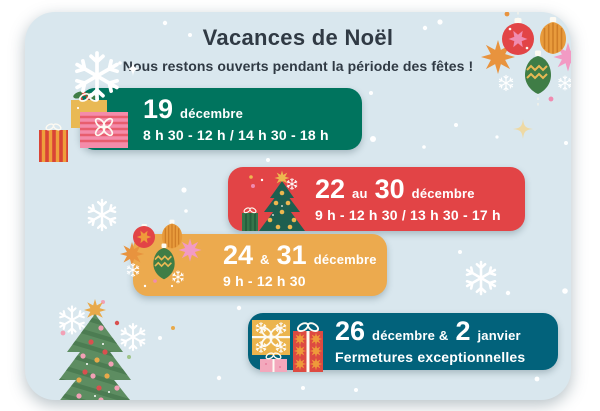  I want to click on date-number: 2, so click(463, 331).